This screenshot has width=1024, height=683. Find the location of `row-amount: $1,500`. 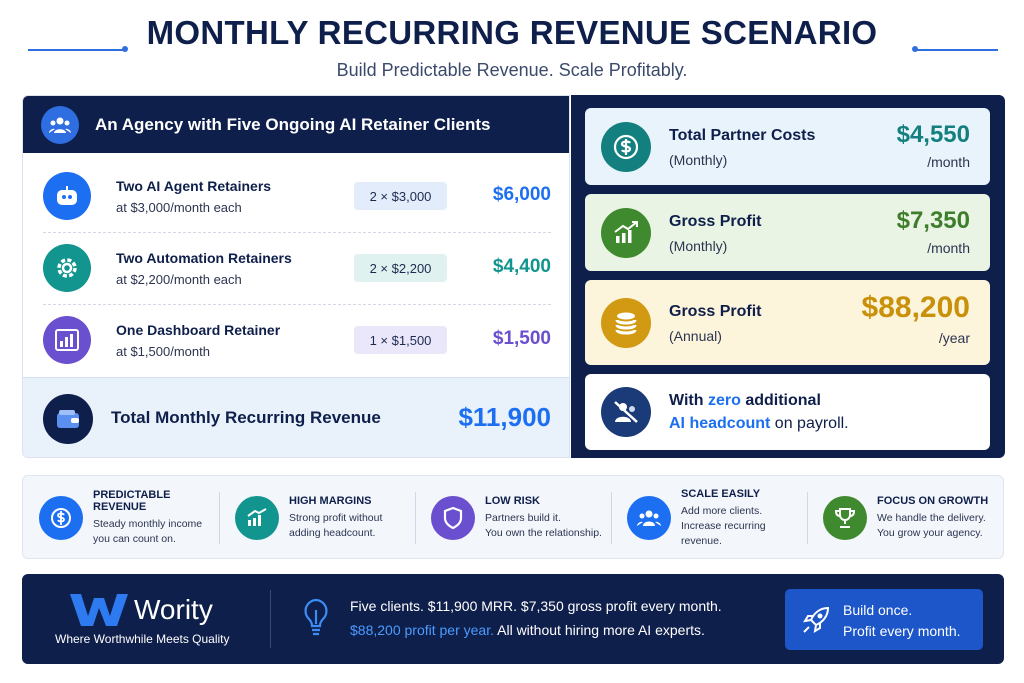

row-amount: $1,500 is located at coordinates (521, 338).